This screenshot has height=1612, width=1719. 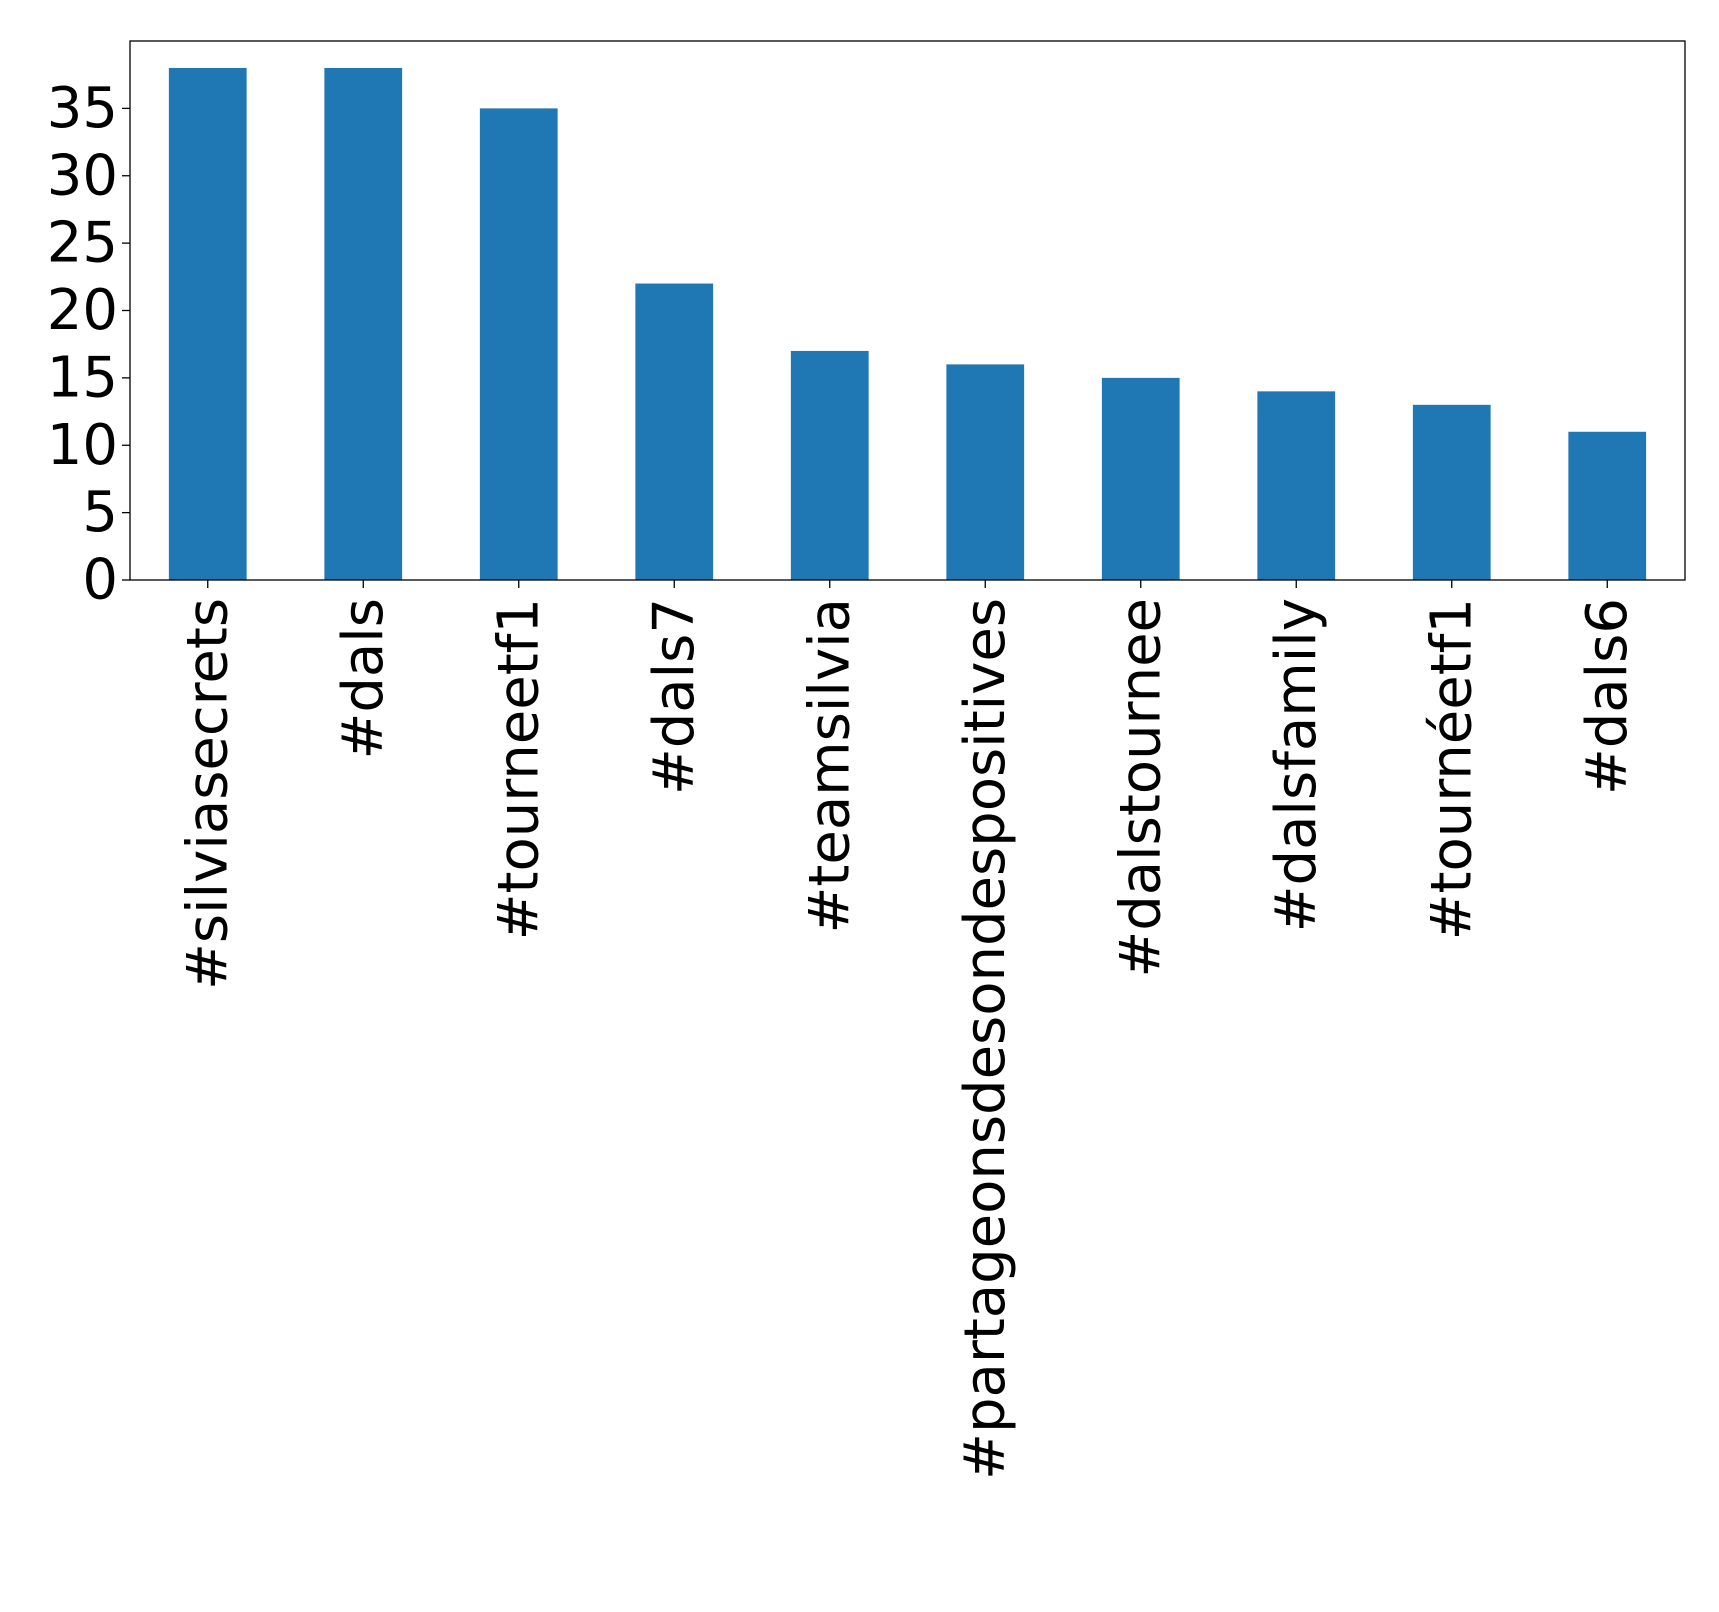 What do you see at coordinates (207, 794) in the screenshot?
I see `x-tick-label-0: #silviasecrets` at bounding box center [207, 794].